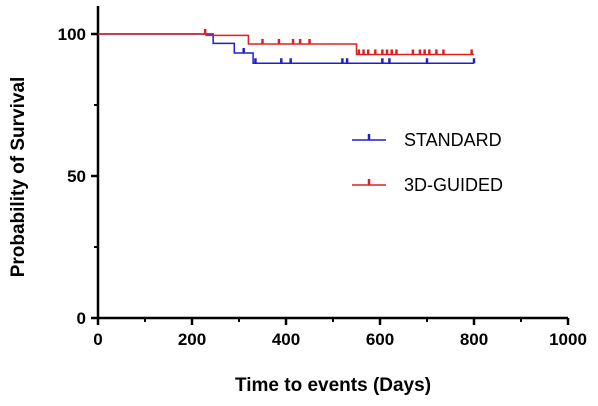 Image resolution: width=598 pixels, height=406 pixels. I want to click on survival-line-3d-guided, so click(286, 44).